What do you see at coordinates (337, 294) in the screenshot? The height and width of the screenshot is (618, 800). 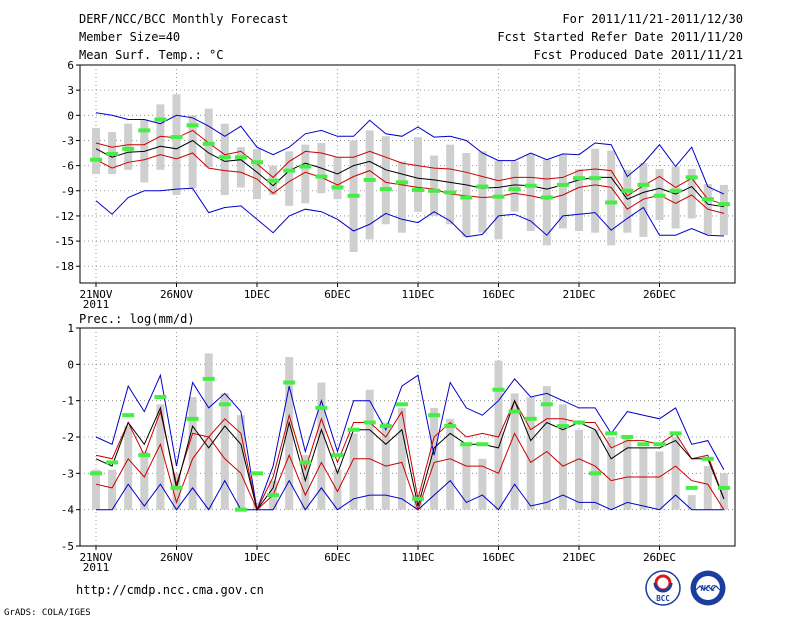 I see `x-tick-label: 6DEC` at bounding box center [337, 294].